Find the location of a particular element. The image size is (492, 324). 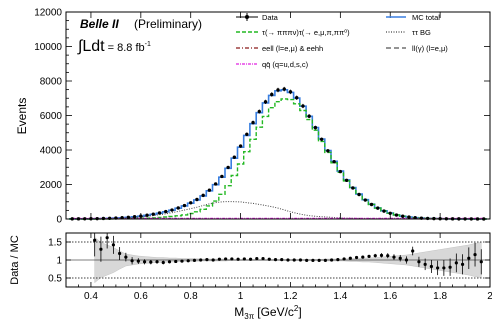

ratio-x-tick-label: 2 is located at coordinates (489, 296).